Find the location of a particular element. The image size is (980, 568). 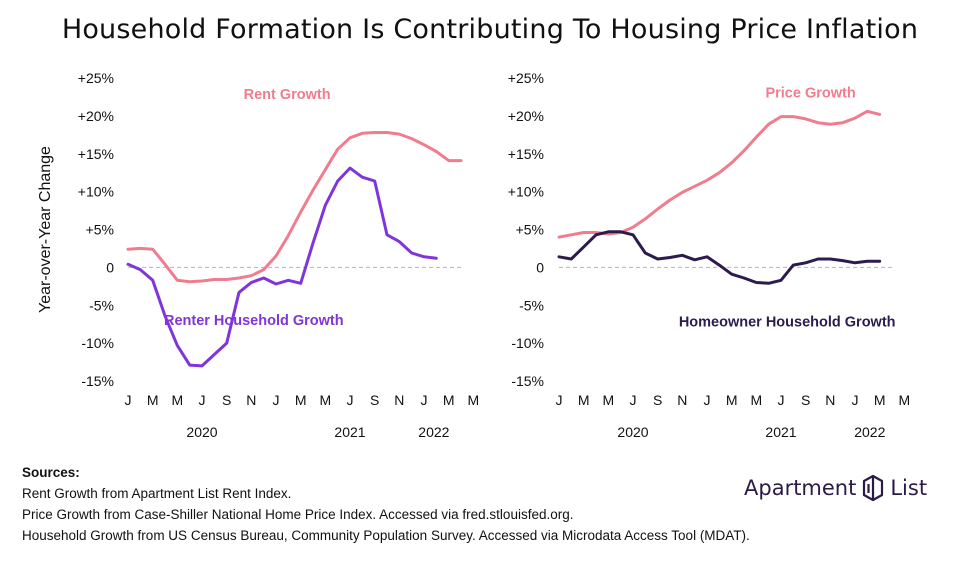

series-label-price-growth: Price Growth is located at coordinates (810, 94).